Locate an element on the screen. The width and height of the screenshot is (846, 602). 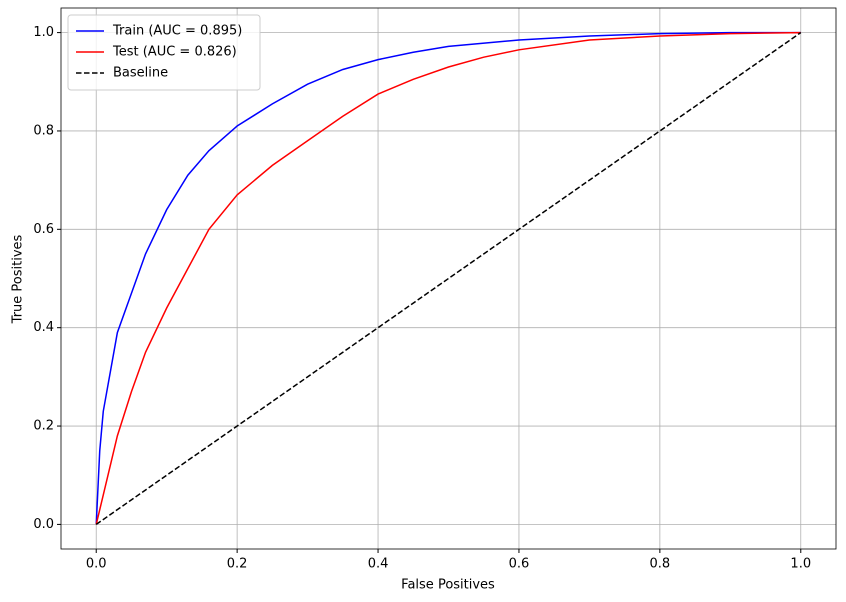
legend-label: Baseline is located at coordinates (140, 73).